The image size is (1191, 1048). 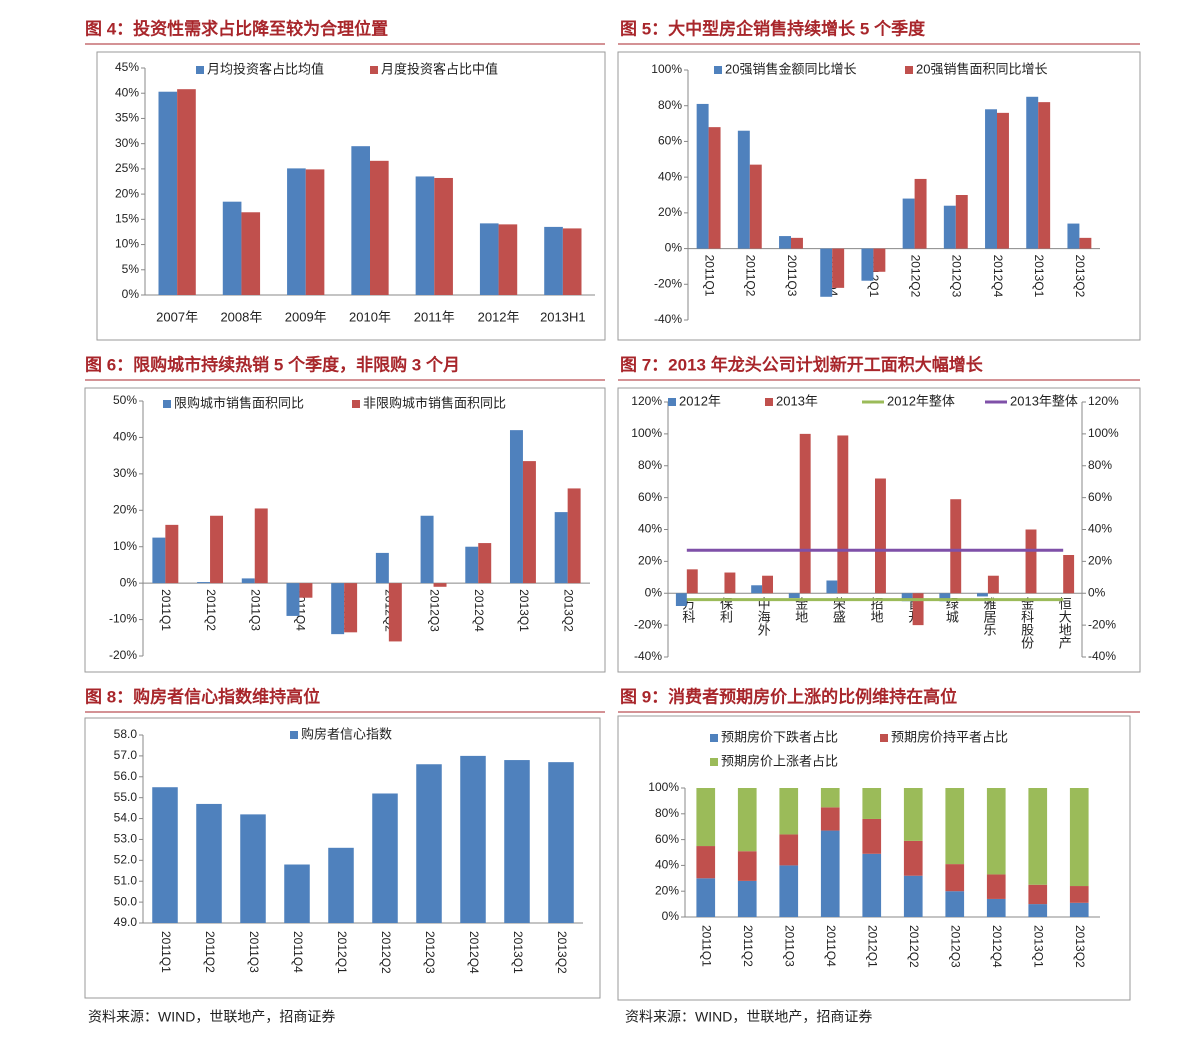 What do you see at coordinates (876, 610) in the screenshot?
I see `x-tick-label: 招地` at bounding box center [876, 610].